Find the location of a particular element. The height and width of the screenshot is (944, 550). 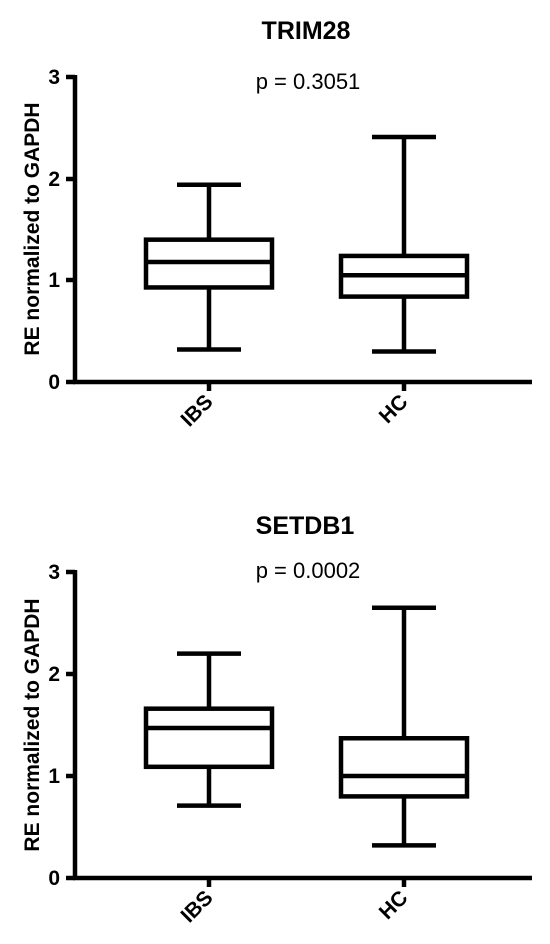

box-series is located at coordinates (306, 244).